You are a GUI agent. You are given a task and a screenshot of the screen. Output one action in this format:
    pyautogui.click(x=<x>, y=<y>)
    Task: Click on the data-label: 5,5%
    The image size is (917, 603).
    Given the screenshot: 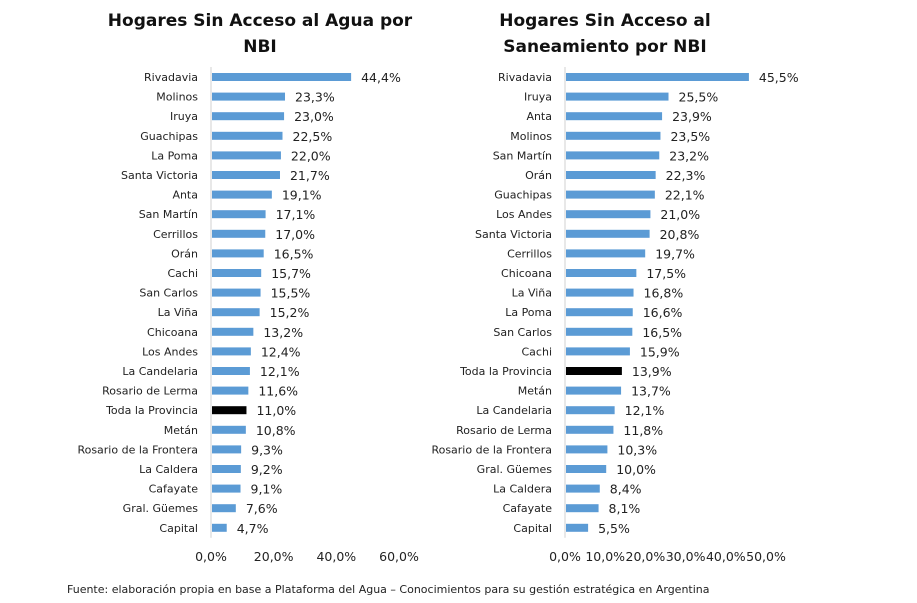 What is the action you would take?
    pyautogui.click(x=614, y=528)
    